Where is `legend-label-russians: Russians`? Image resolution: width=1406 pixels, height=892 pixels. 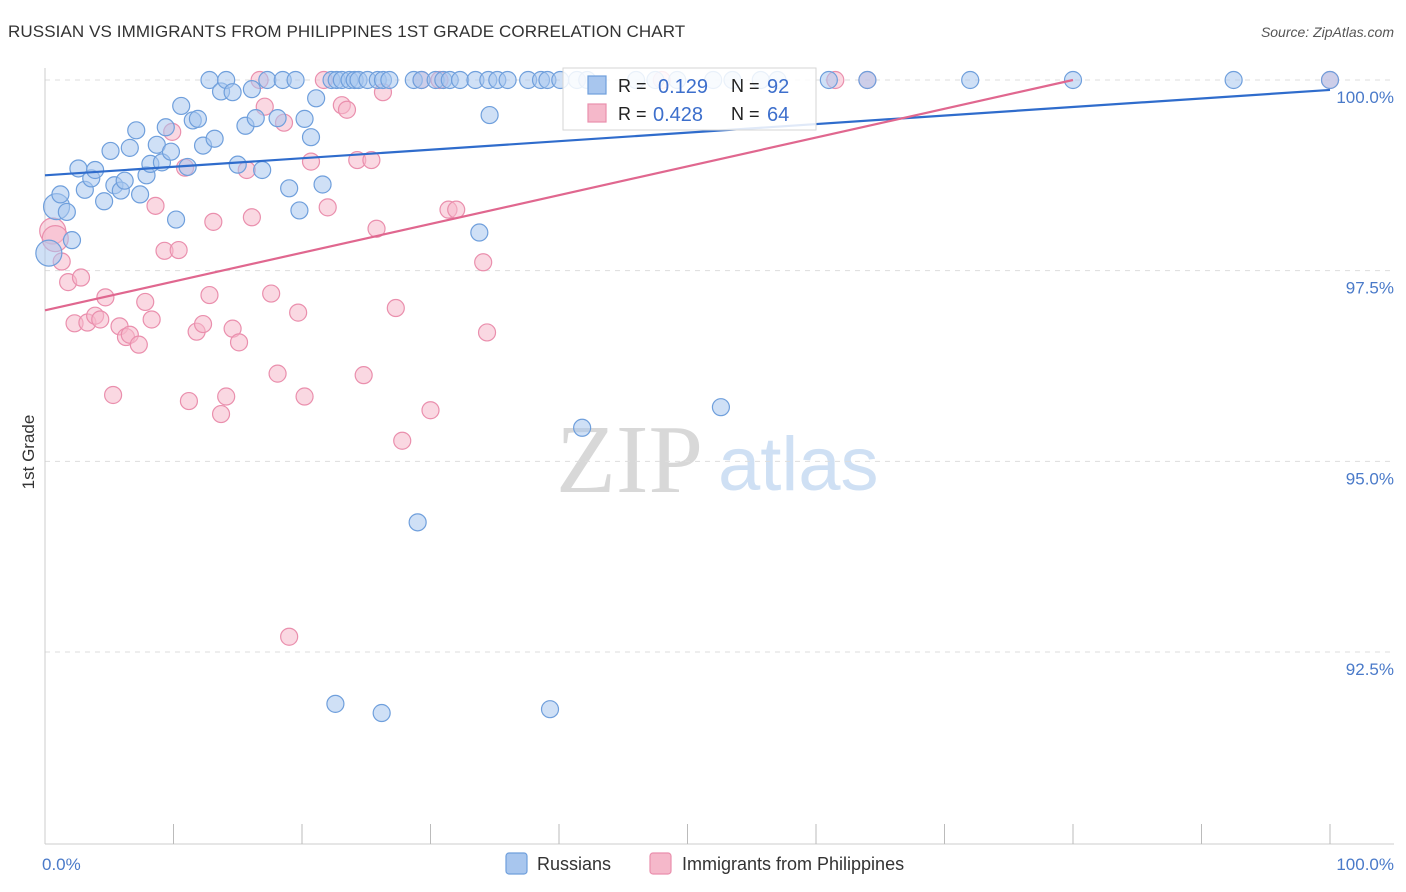 legend-label-russians: Russians is located at coordinates (574, 864).